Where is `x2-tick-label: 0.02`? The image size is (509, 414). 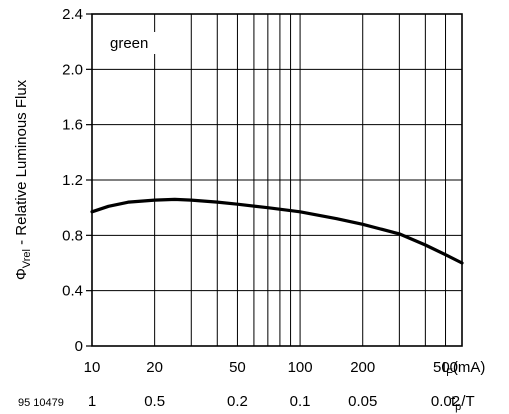 x2-tick-label: 0.02 is located at coordinates (445, 401).